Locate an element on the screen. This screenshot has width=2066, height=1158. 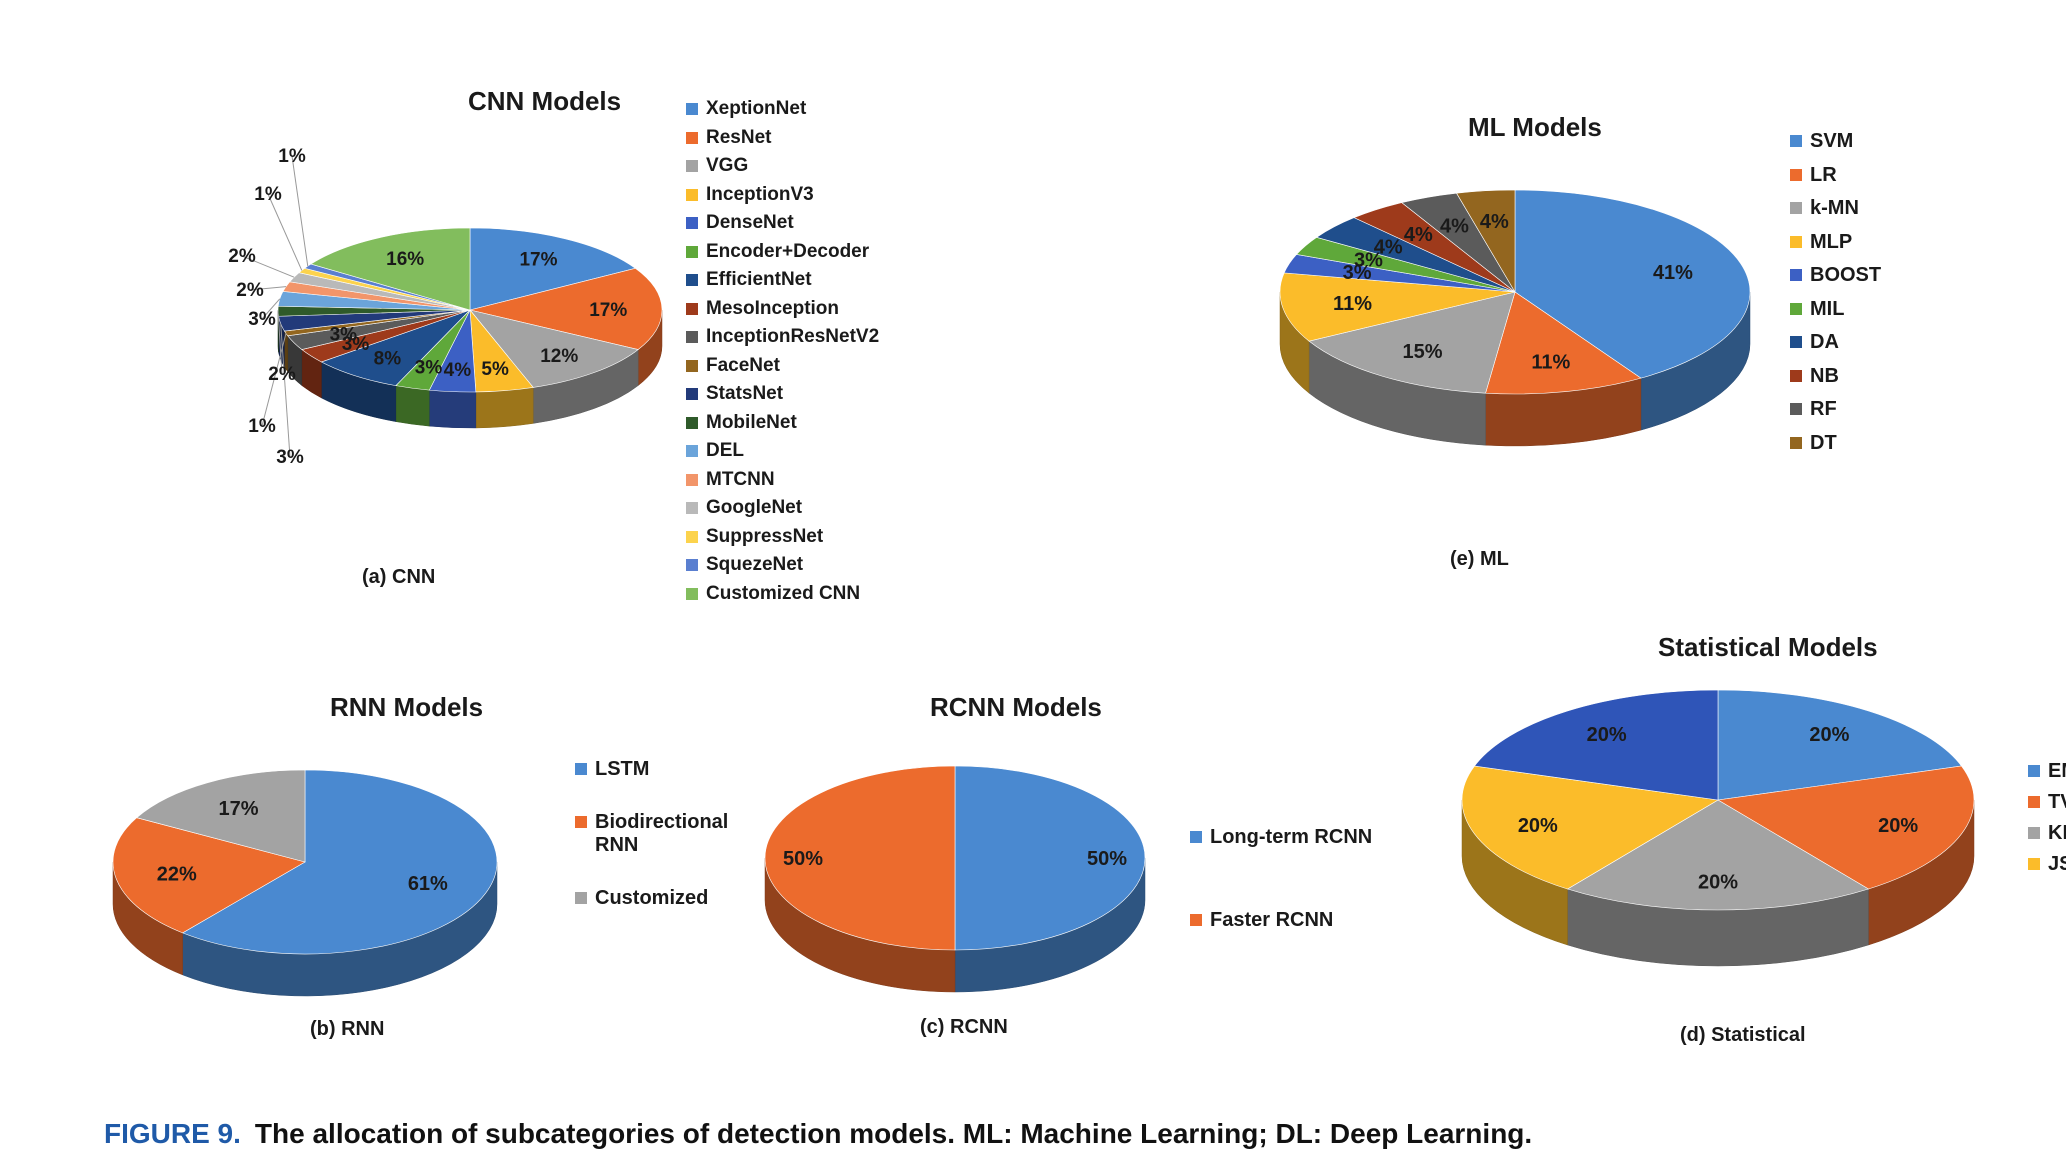
ml-legend-item-boost: BOOST is located at coordinates (1835, 275).